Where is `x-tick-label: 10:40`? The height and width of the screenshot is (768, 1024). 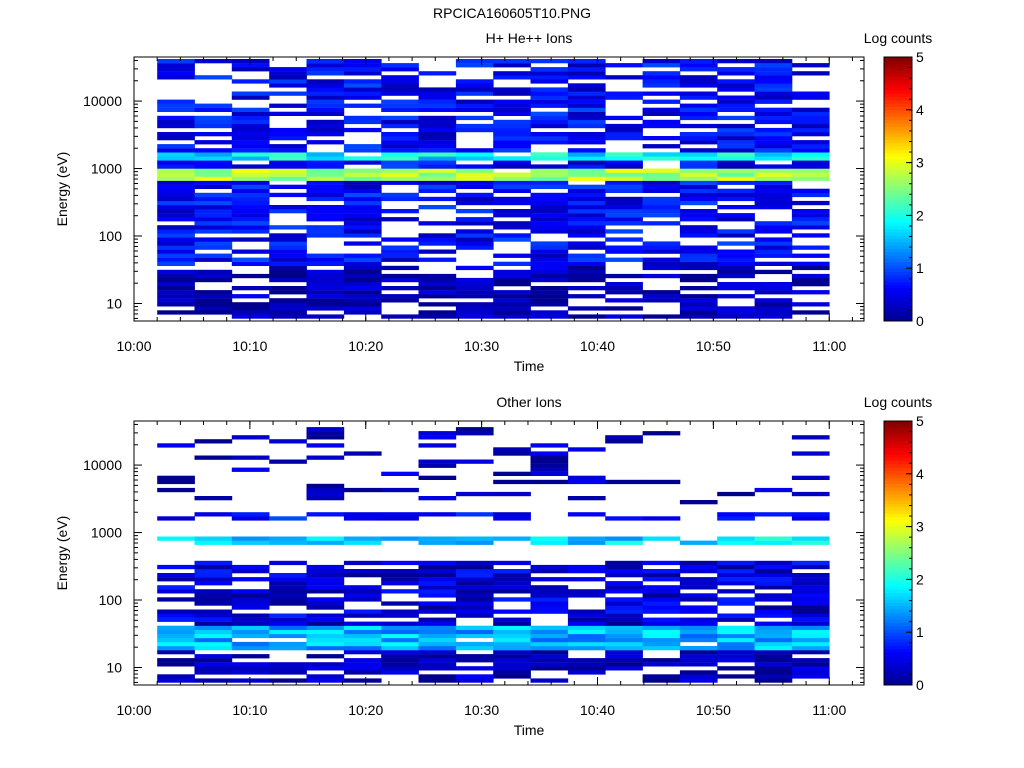
x-tick-label: 10:40 is located at coordinates (597, 710).